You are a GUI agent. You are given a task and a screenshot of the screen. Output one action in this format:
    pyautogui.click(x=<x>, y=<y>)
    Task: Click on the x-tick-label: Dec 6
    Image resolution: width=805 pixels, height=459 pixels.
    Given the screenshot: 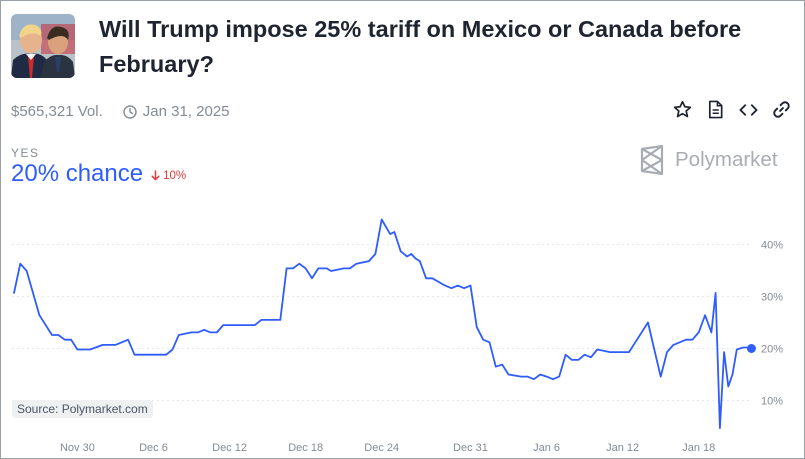 What is the action you would take?
    pyautogui.click(x=153, y=448)
    